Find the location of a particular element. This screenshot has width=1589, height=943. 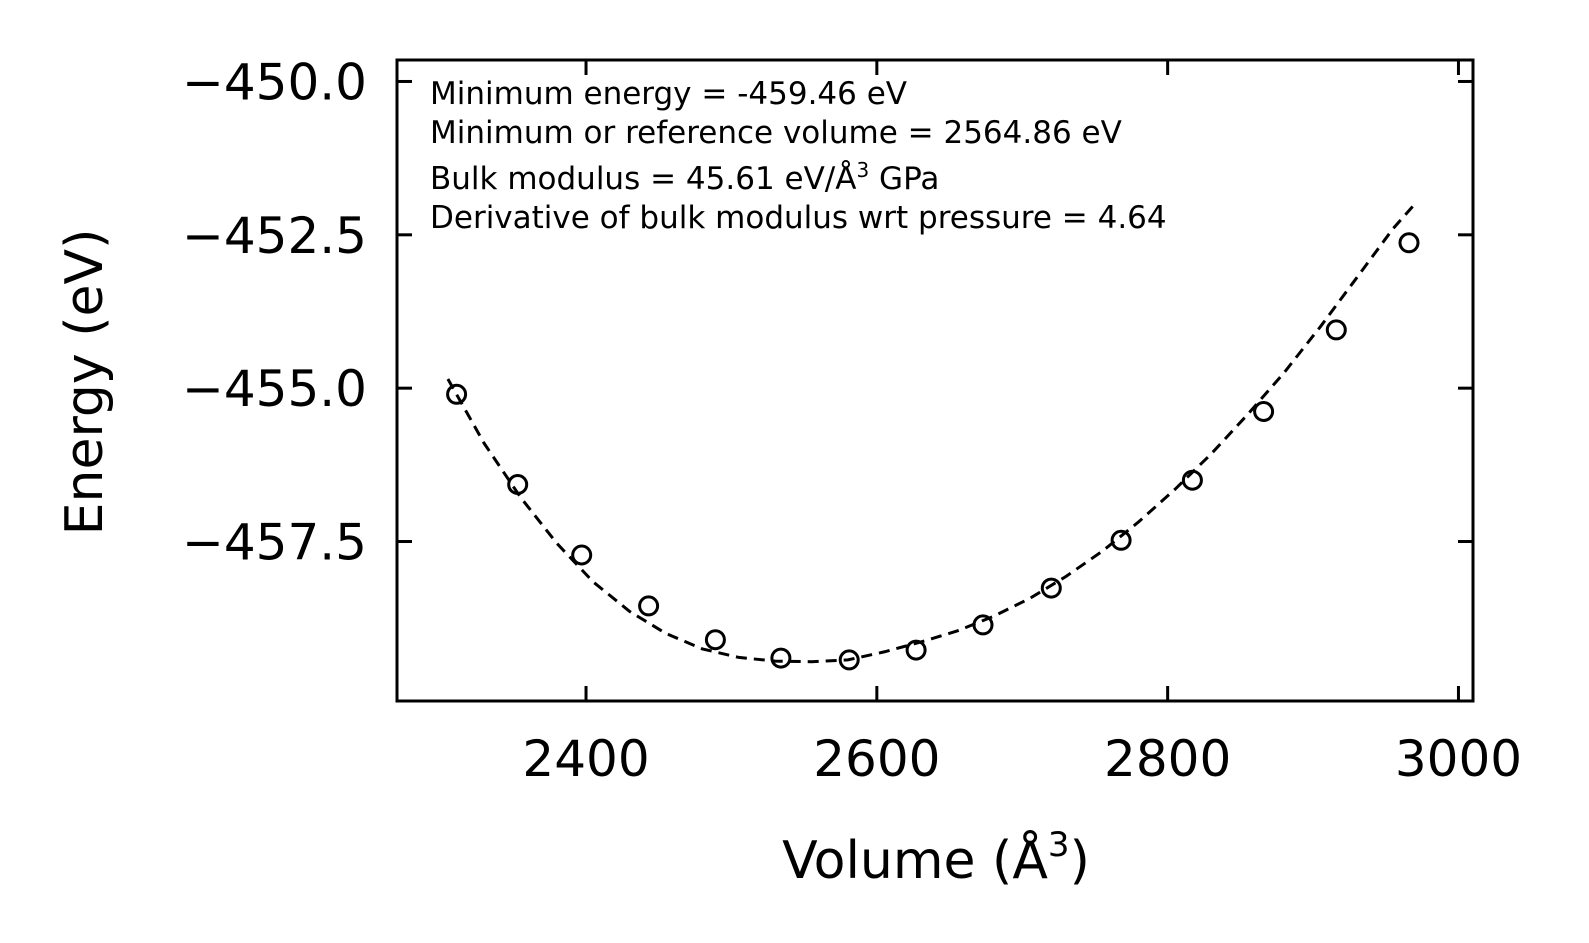

x-tick-label: 3000 is located at coordinates (1458, 759).